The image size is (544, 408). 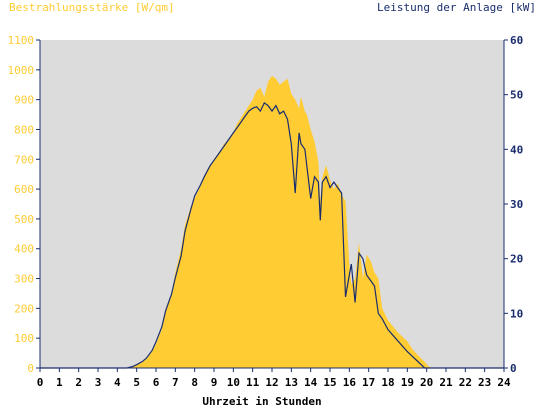 I want to click on x-tick-label: 6, so click(x=156, y=382).